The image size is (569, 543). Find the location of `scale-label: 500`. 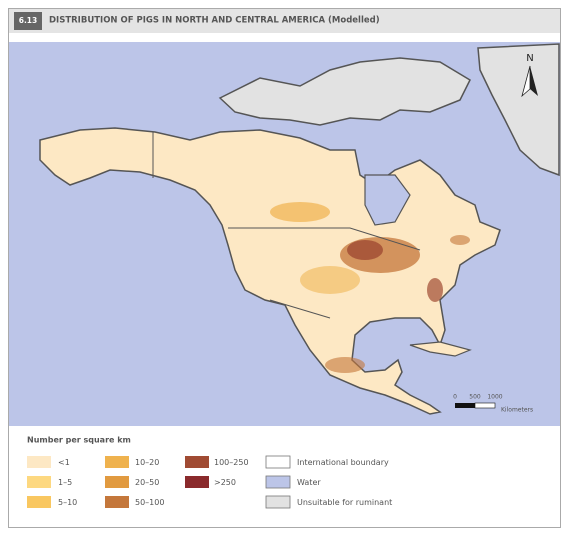

scale-label: 500 is located at coordinates (475, 397).